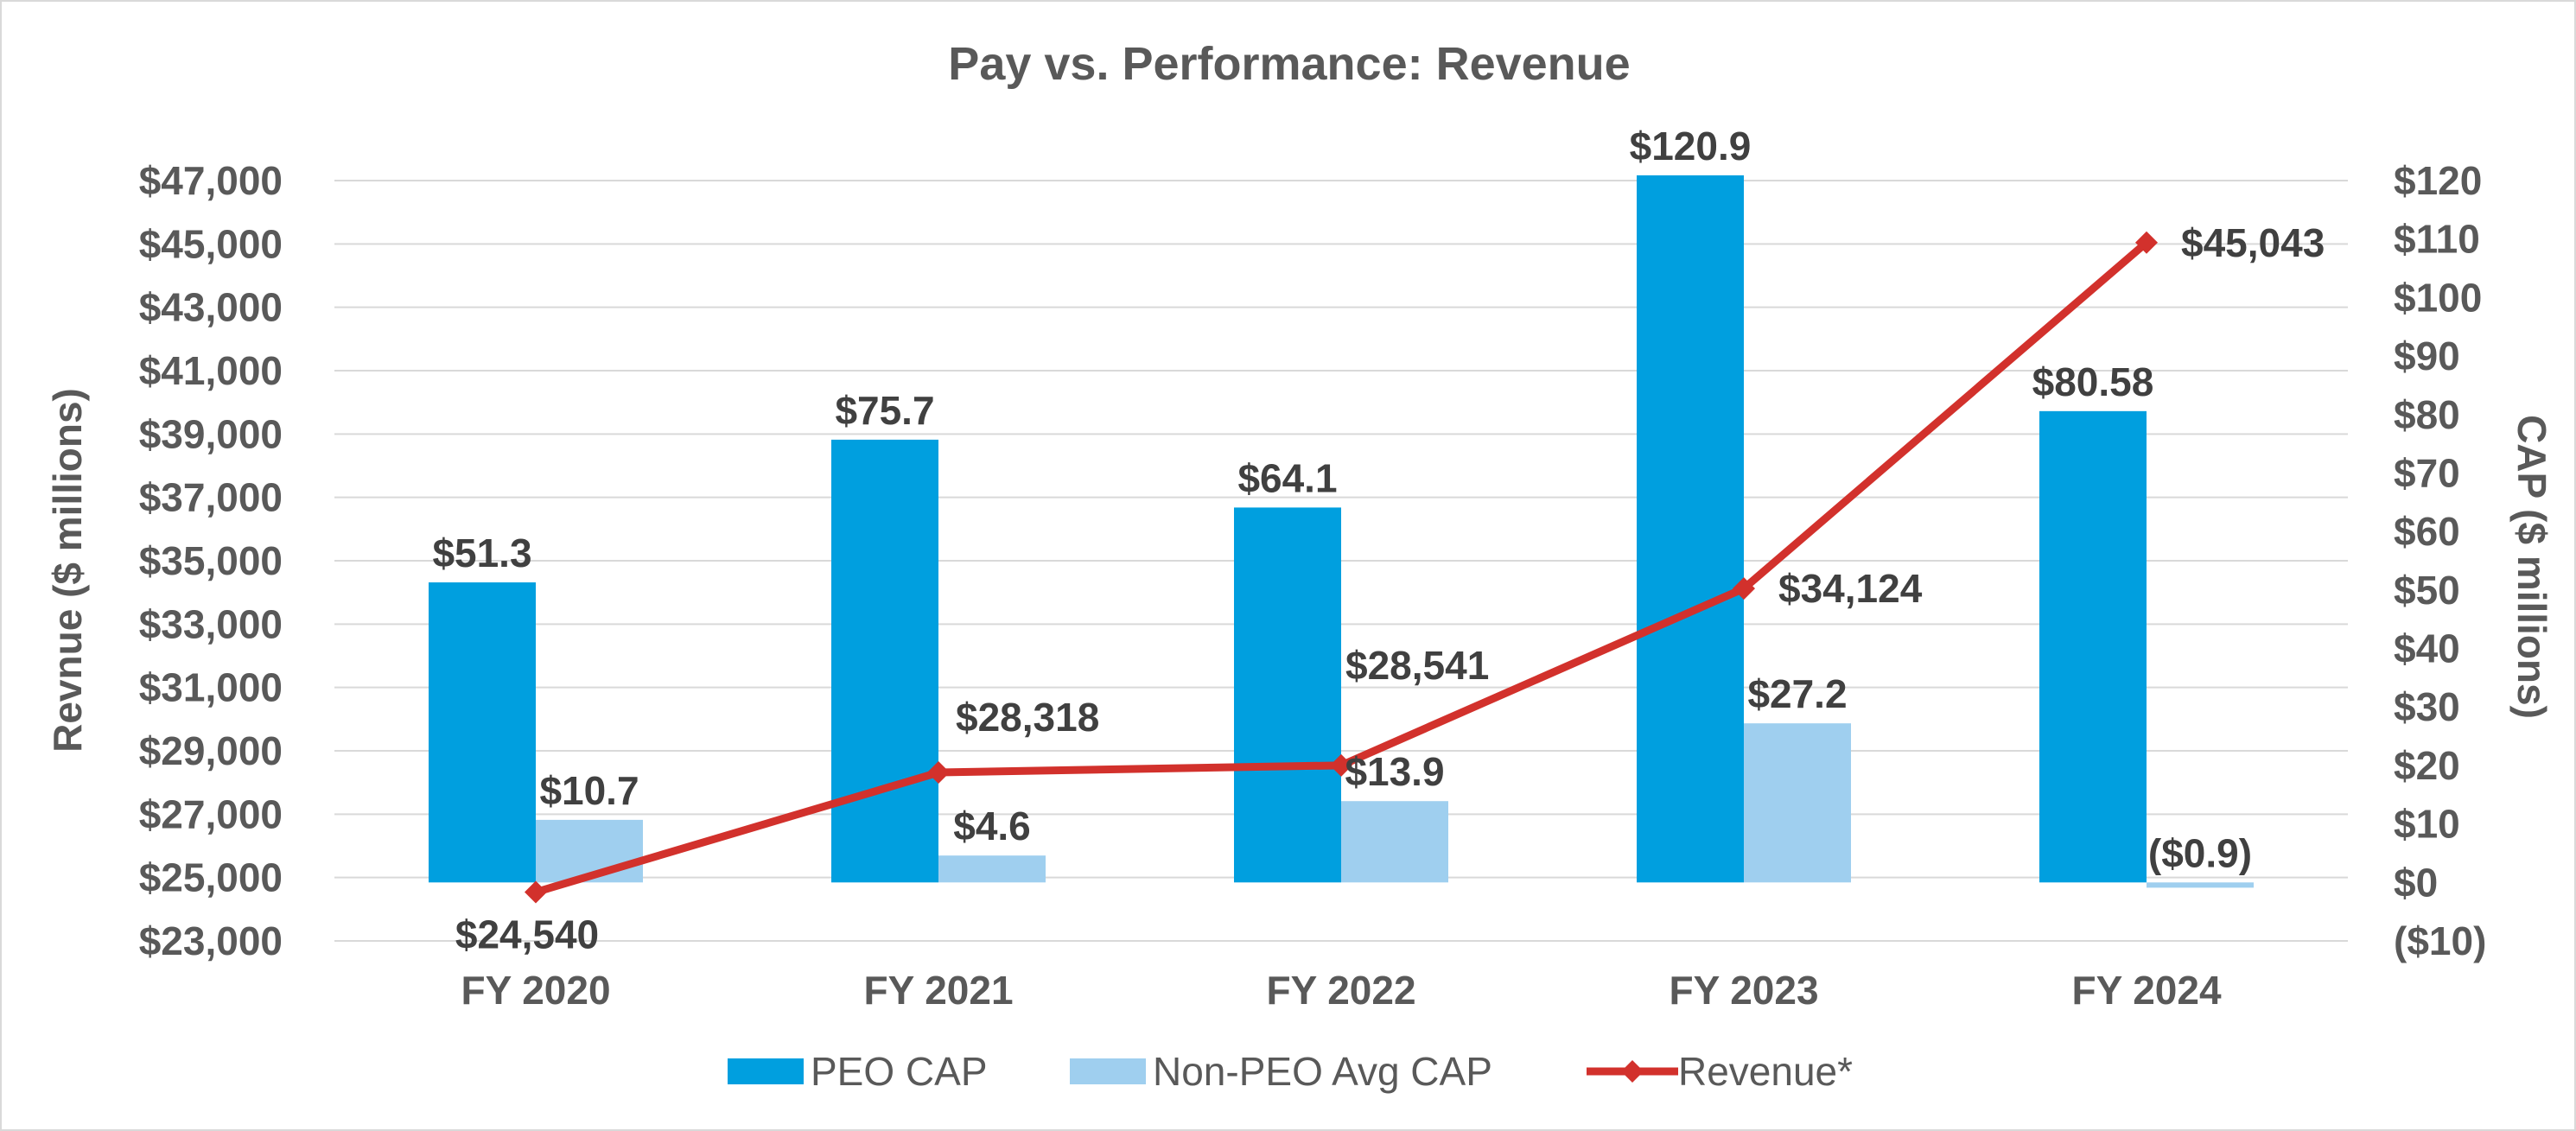 The image size is (2576, 1131). I want to click on category-label: FY 2021, so click(938, 990).